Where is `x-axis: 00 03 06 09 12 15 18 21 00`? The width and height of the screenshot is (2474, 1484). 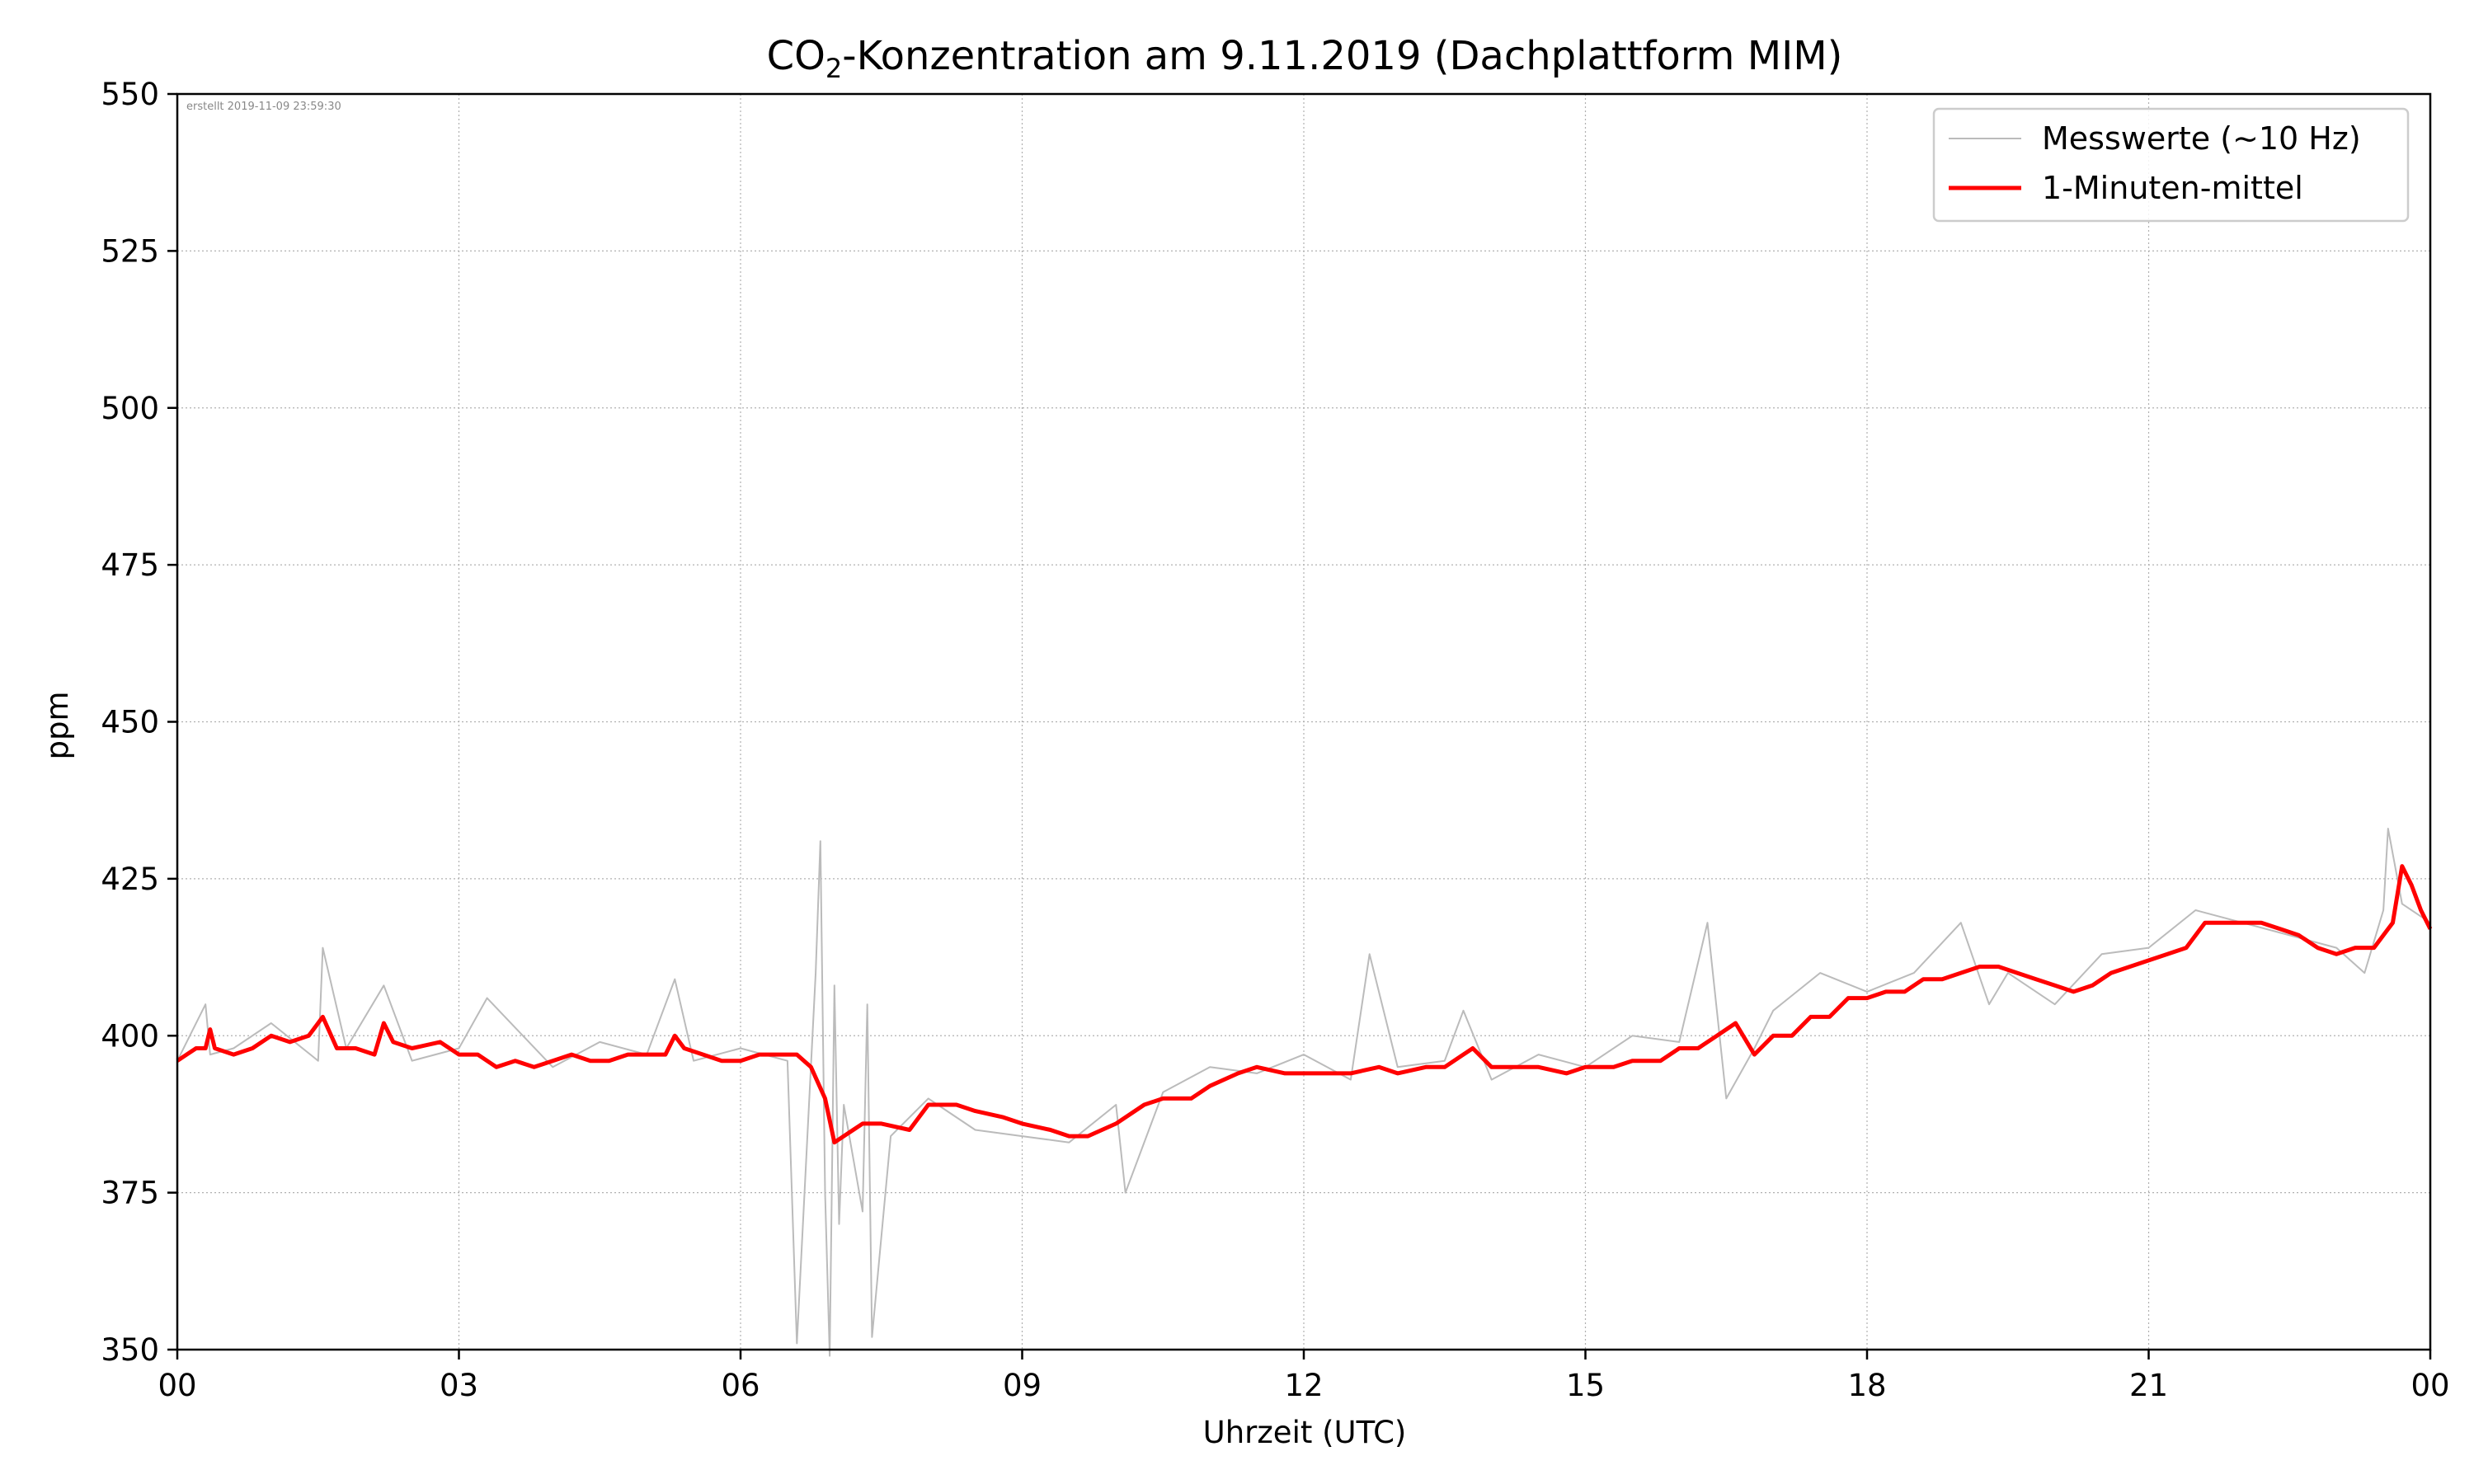
x-axis: 00 03 06 09 12 15 18 21 00 is located at coordinates (1304, 1376).